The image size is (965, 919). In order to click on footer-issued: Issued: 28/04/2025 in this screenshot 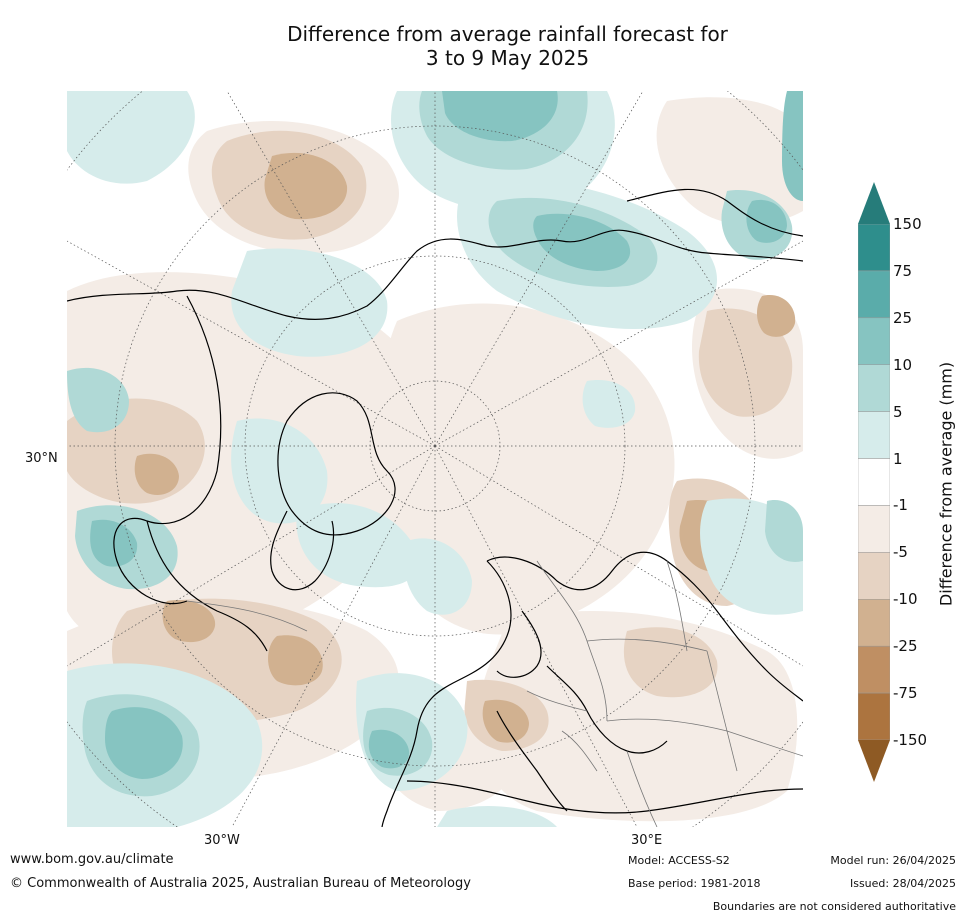, I will do `click(902, 883)`.